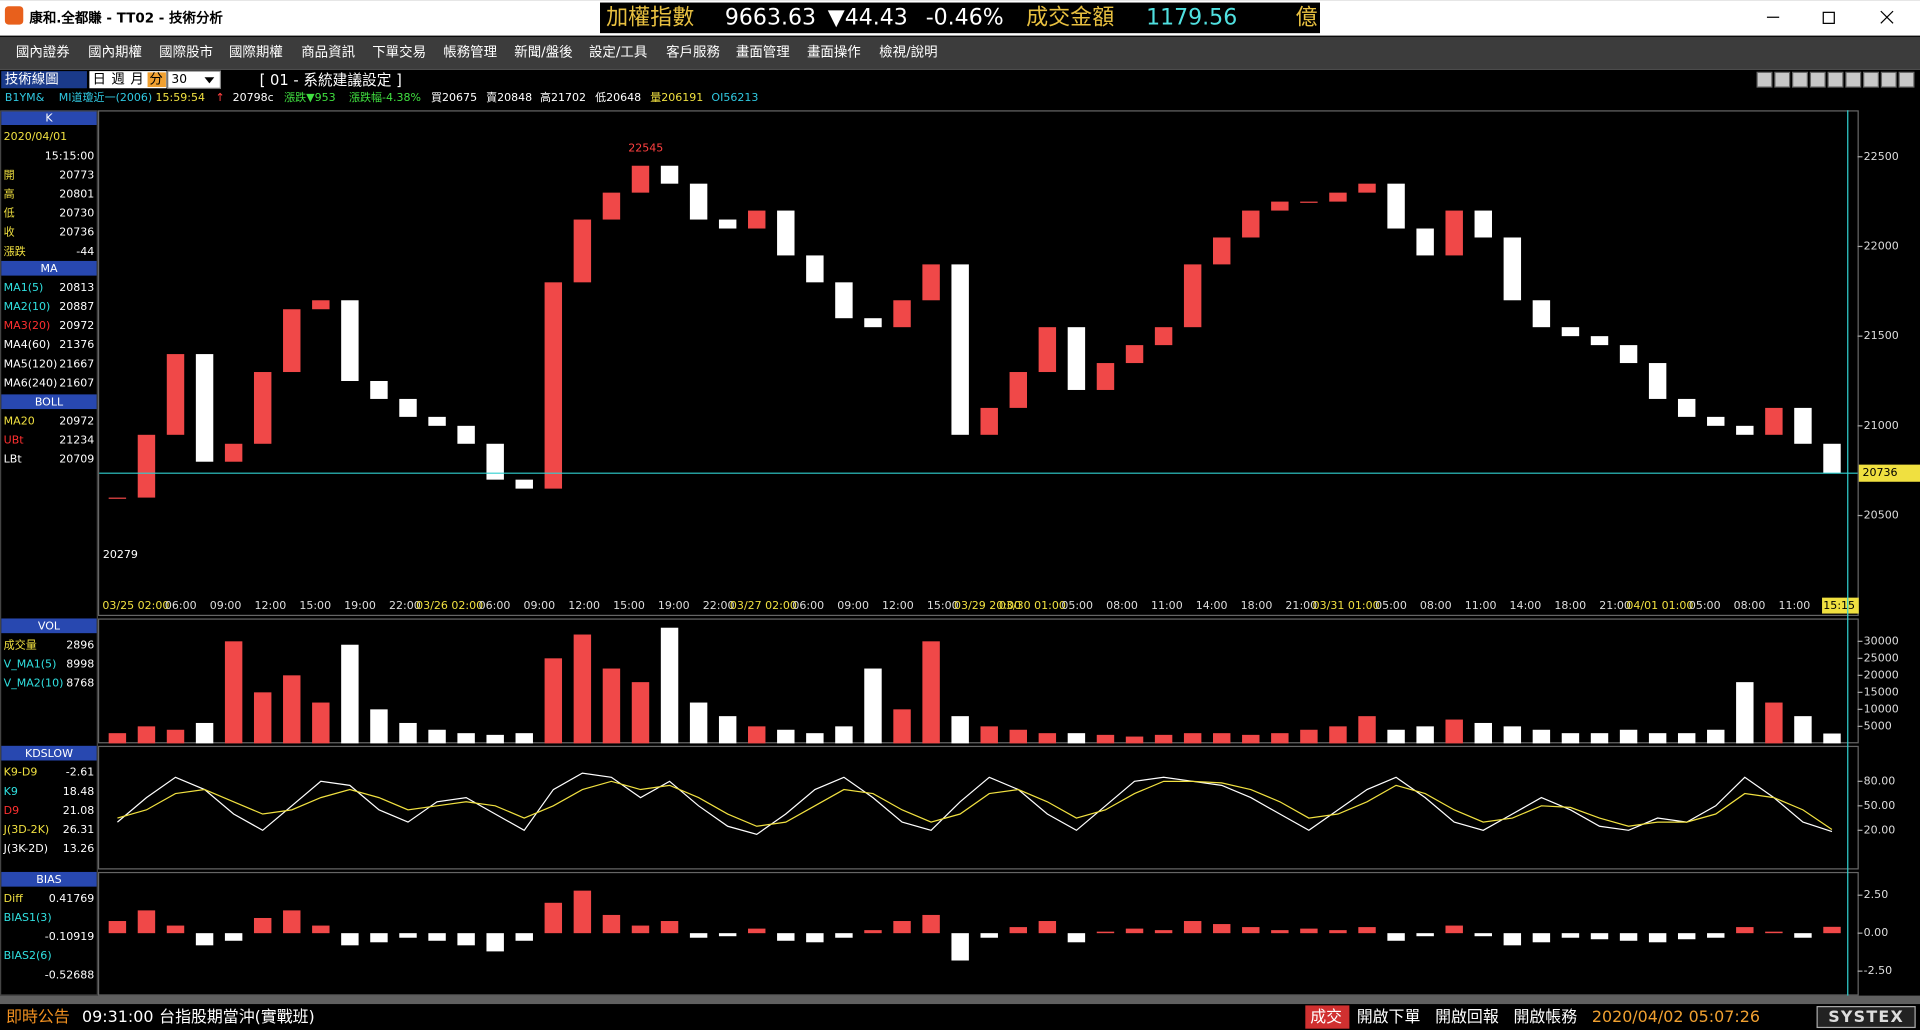 Image resolution: width=1920 pixels, height=1030 pixels. I want to click on x-tick-label: 12:00, so click(271, 605).